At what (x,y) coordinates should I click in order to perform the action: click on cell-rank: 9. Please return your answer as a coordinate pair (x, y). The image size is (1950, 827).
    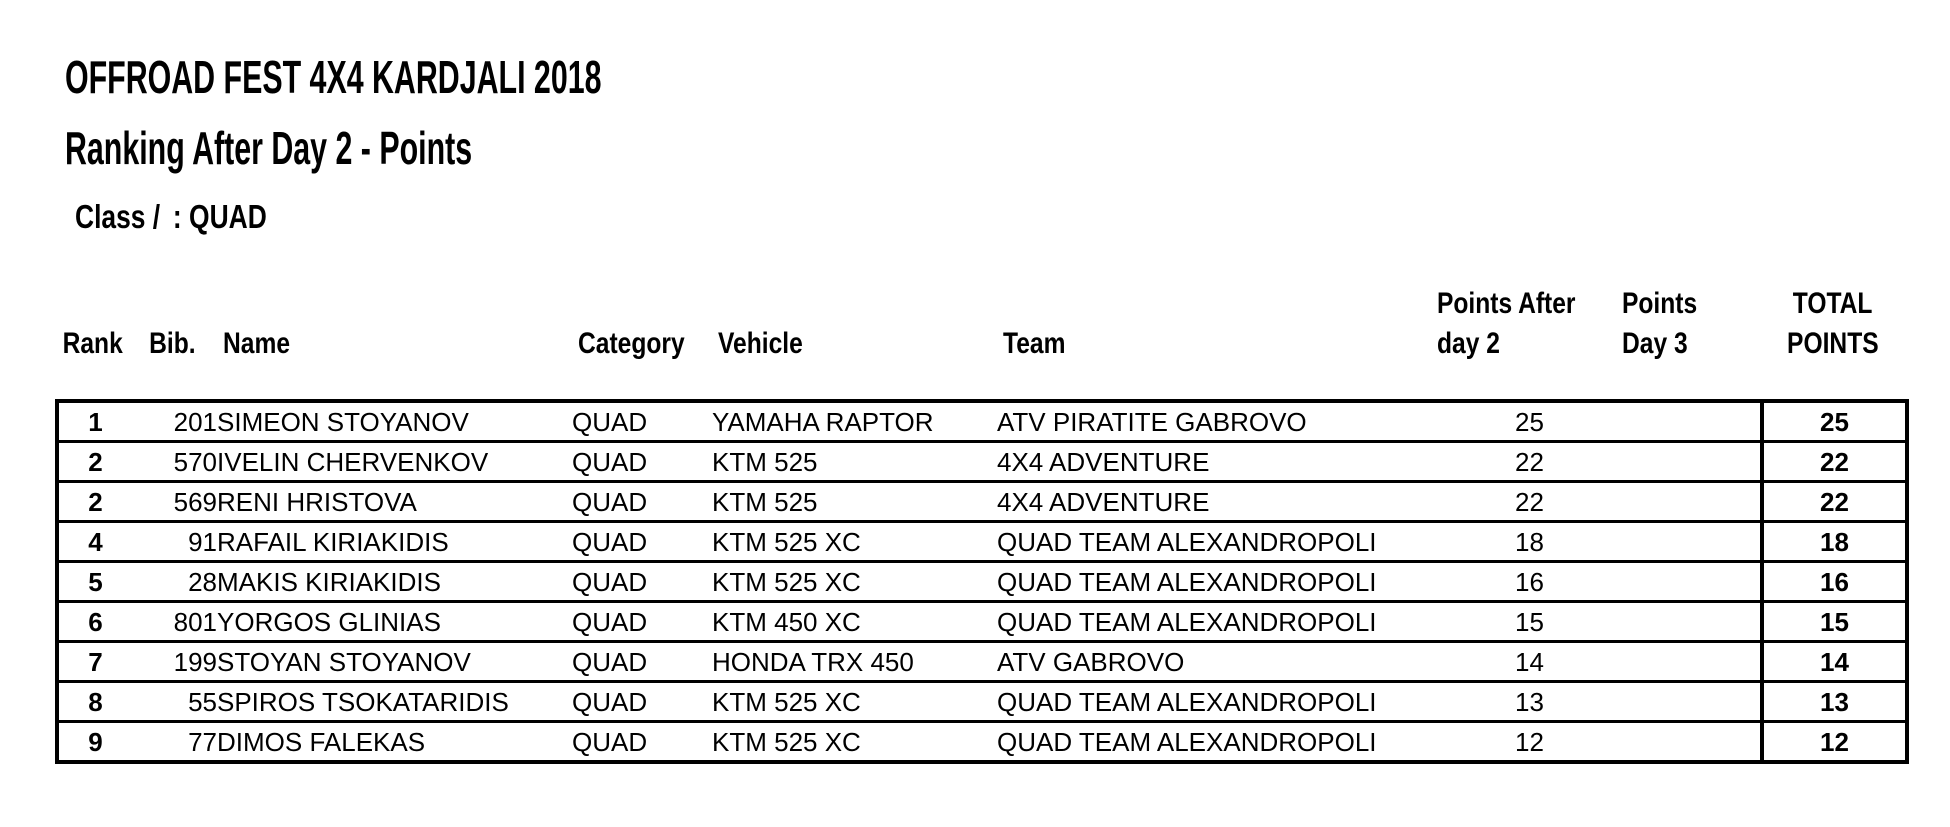
    Looking at the image, I should click on (95, 741).